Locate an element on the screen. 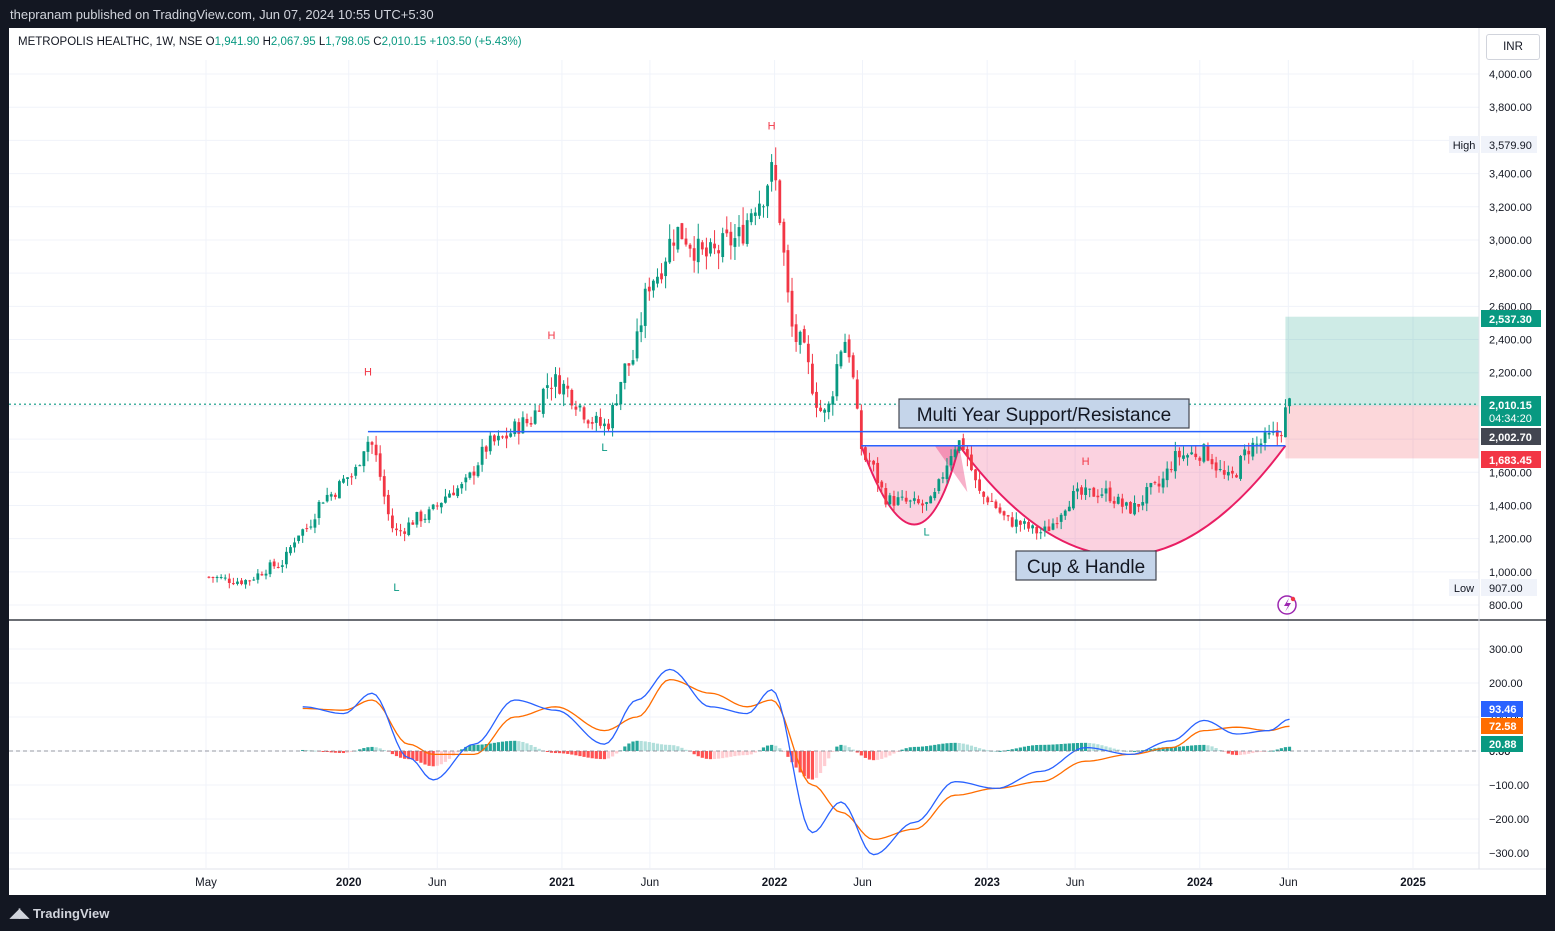 This screenshot has height=931, width=1555. time-tick-label: Jun is located at coordinates (437, 883).